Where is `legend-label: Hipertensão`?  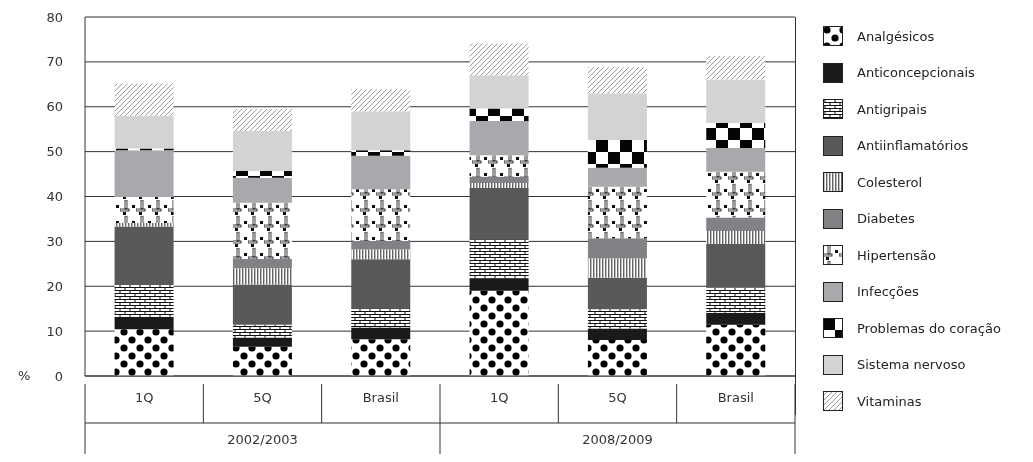 legend-label: Hipertensão is located at coordinates (897, 255).